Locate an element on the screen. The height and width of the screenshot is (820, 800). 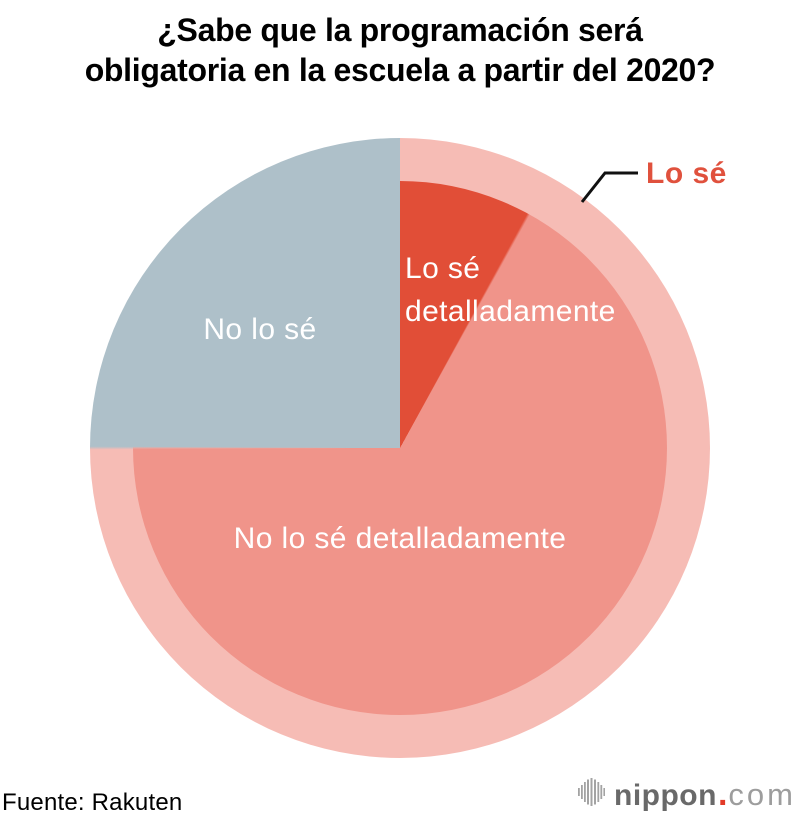
slice-label-lo-se-detalladamente-line-1: Lo sé is located at coordinates (443, 268).